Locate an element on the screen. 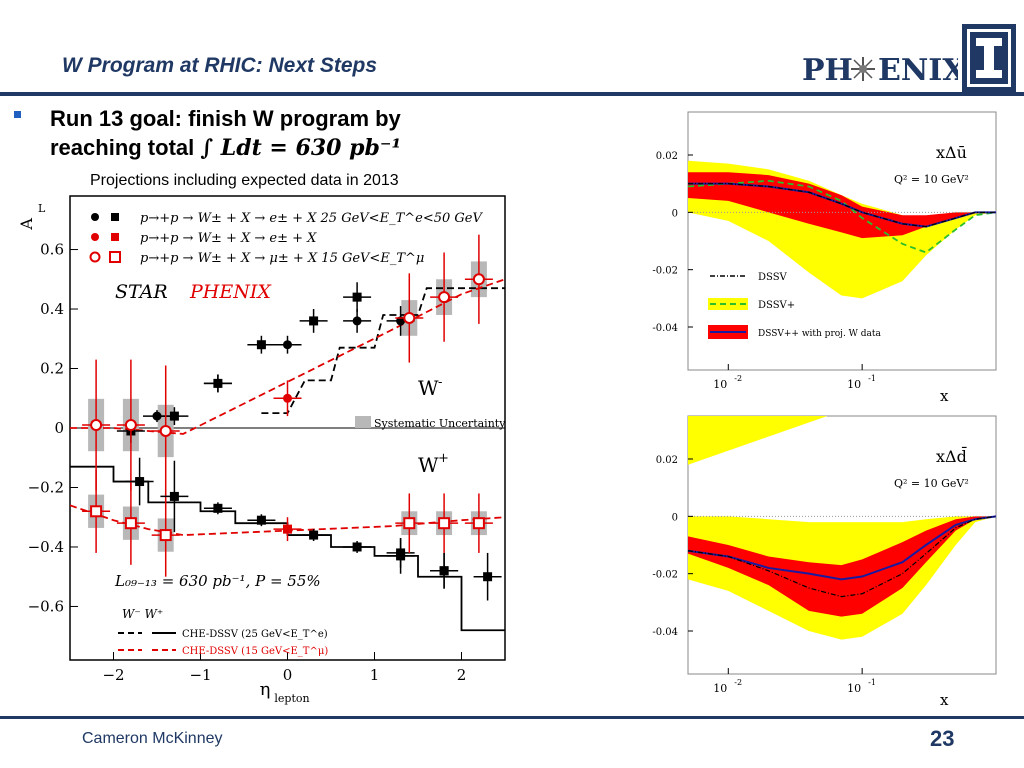 This screenshot has height=768, width=1024. bullet-text-line1: Run 13 goal: finish W program by is located at coordinates (225, 118).